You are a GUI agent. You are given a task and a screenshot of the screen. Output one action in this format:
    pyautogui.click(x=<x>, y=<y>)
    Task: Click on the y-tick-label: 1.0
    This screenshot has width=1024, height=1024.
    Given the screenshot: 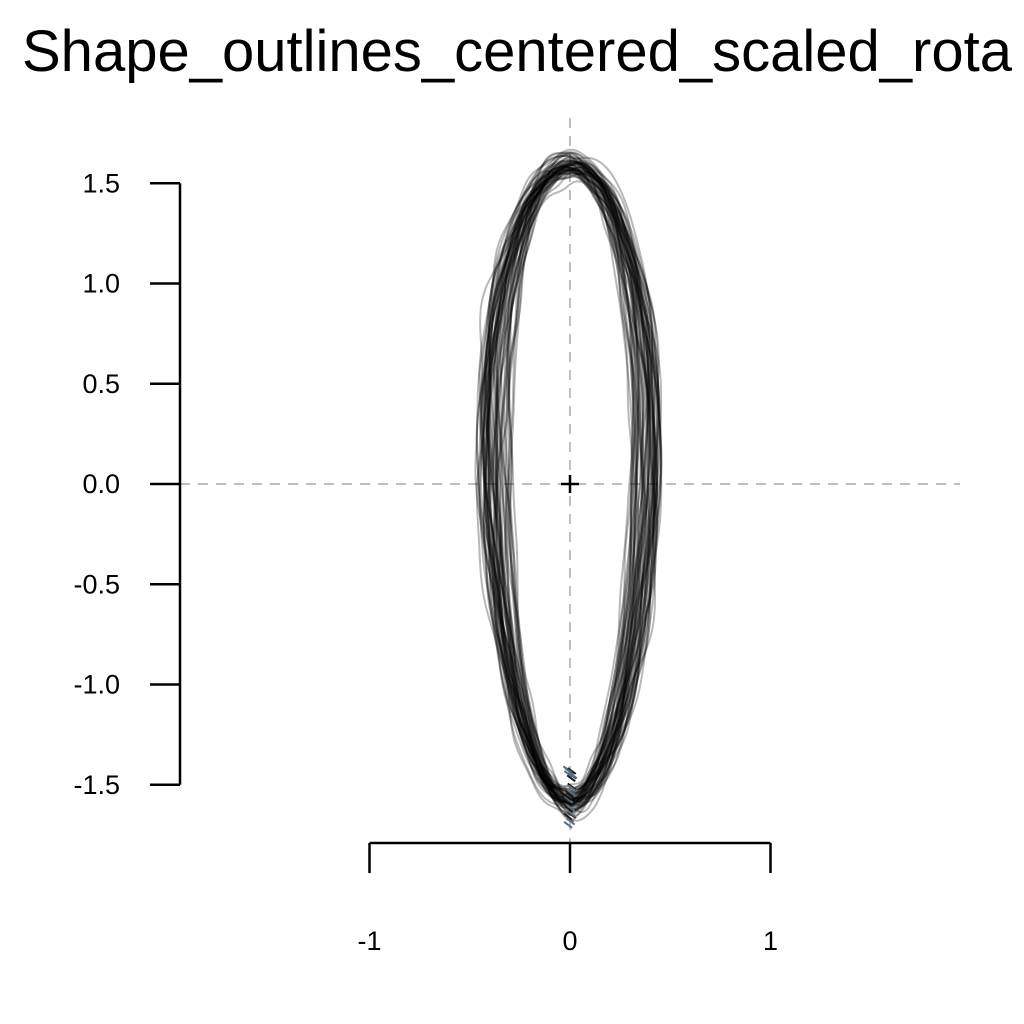 What is the action you would take?
    pyautogui.click(x=101, y=284)
    